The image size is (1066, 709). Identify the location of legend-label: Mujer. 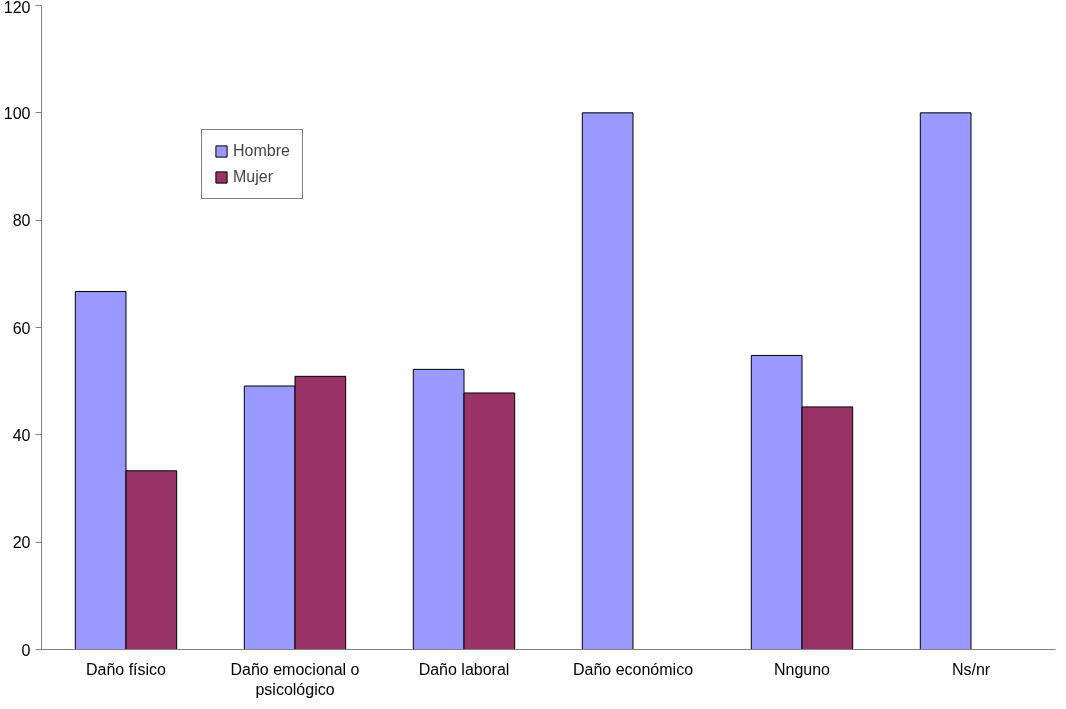
(253, 177).